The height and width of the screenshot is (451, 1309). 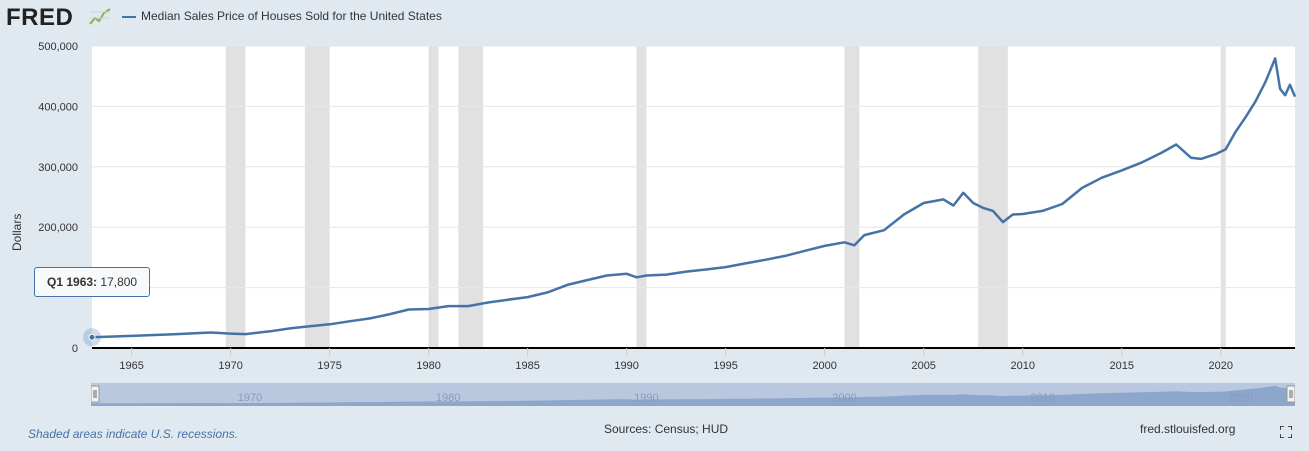 What do you see at coordinates (1286, 432) in the screenshot?
I see `fullscreen-icon` at bounding box center [1286, 432].